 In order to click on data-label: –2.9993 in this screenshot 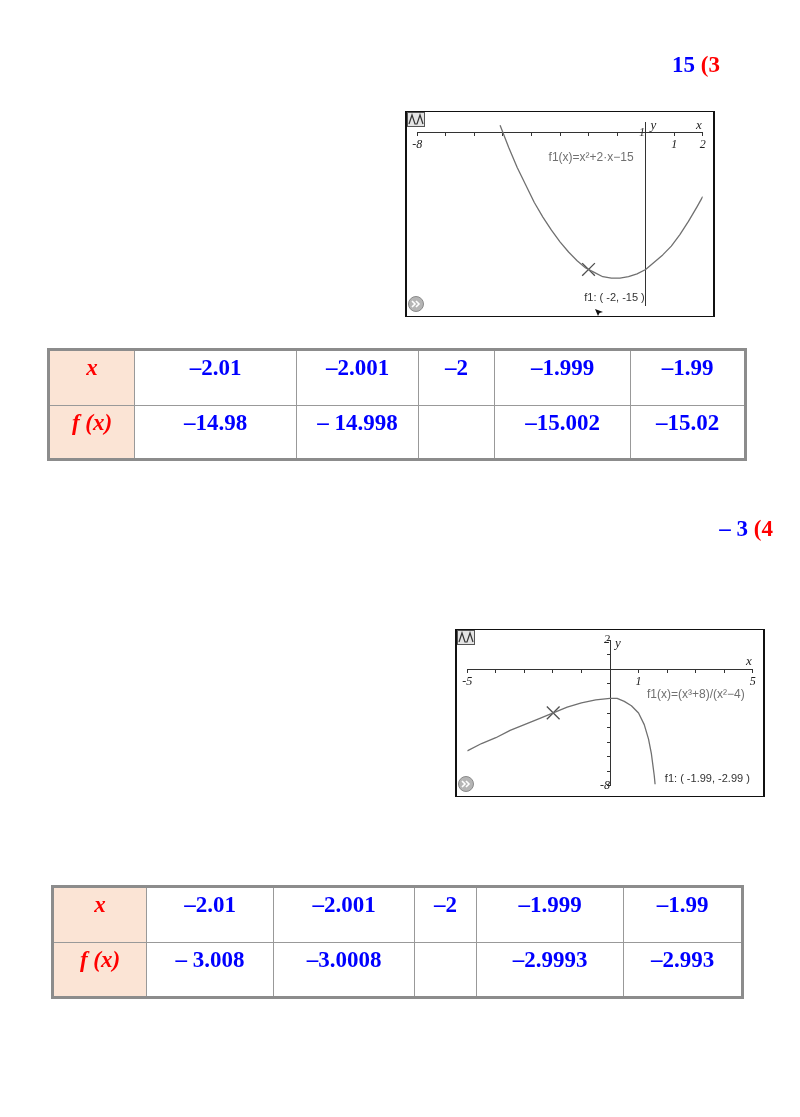, I will do `click(550, 970)`.